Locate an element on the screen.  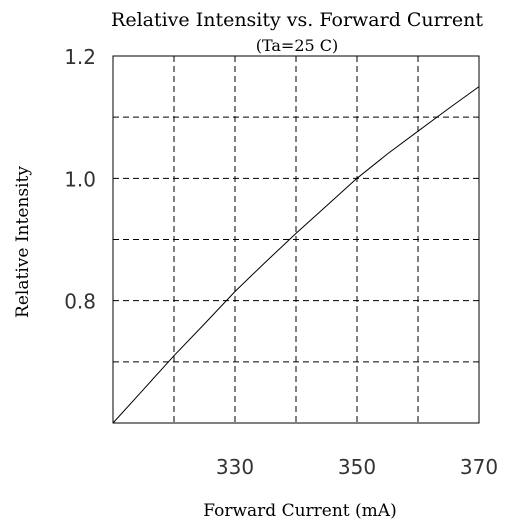
x-tick-label: 370 is located at coordinates (479, 467).